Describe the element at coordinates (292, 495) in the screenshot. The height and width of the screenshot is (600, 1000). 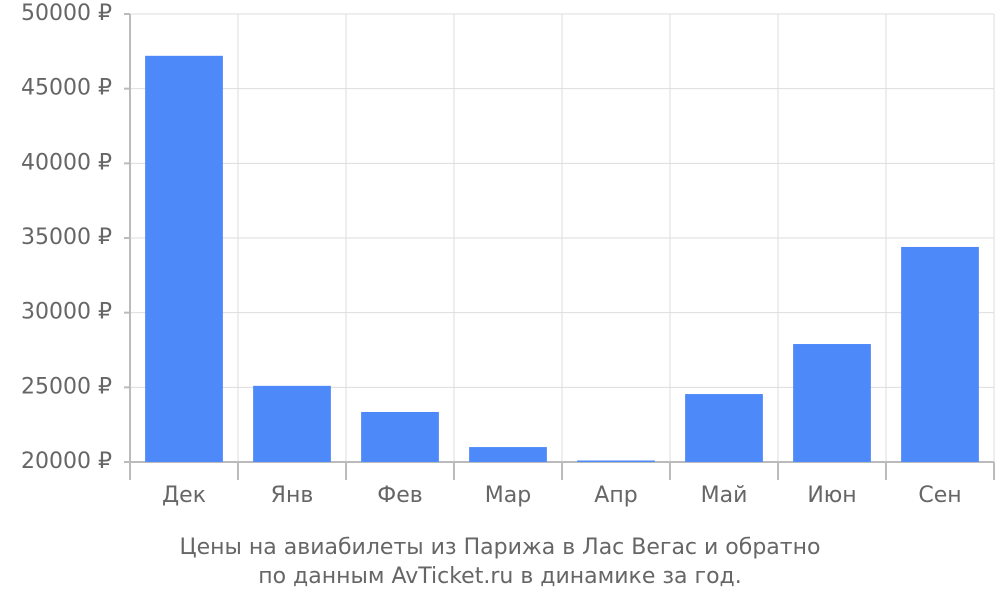
I see `x-tick-label: Янв` at that location.